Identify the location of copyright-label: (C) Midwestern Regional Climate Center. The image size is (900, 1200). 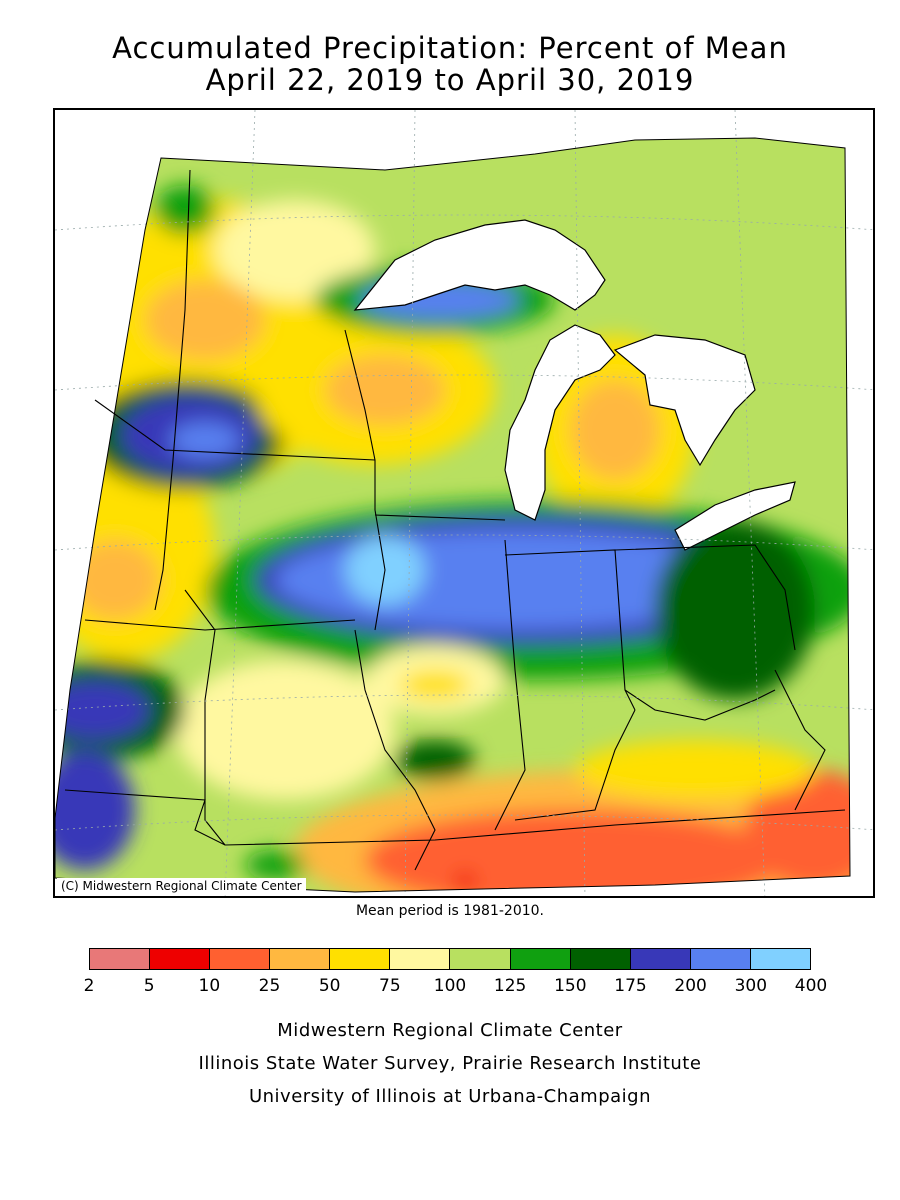
(181, 886).